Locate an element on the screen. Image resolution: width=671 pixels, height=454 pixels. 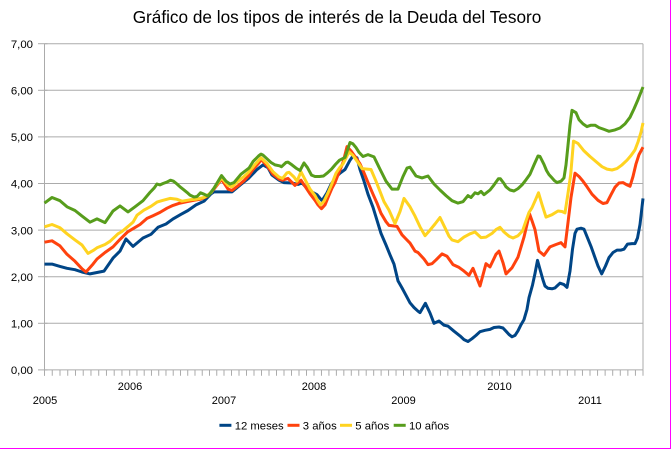
svg-text: 0,00 is located at coordinates (22, 371).